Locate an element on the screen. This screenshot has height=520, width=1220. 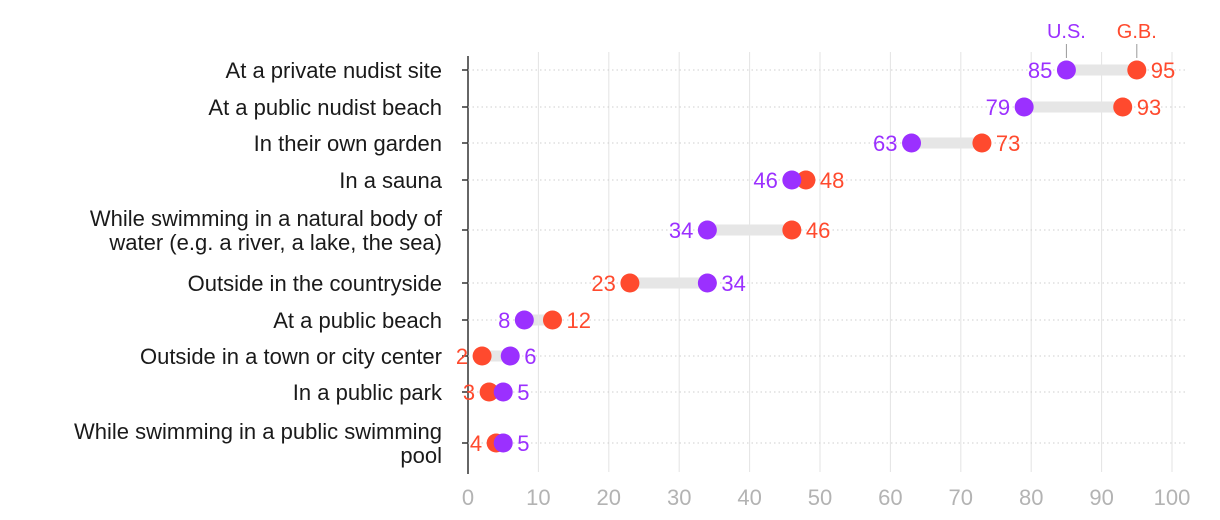
category-label: At a private nudist site is located at coordinates (334, 70).